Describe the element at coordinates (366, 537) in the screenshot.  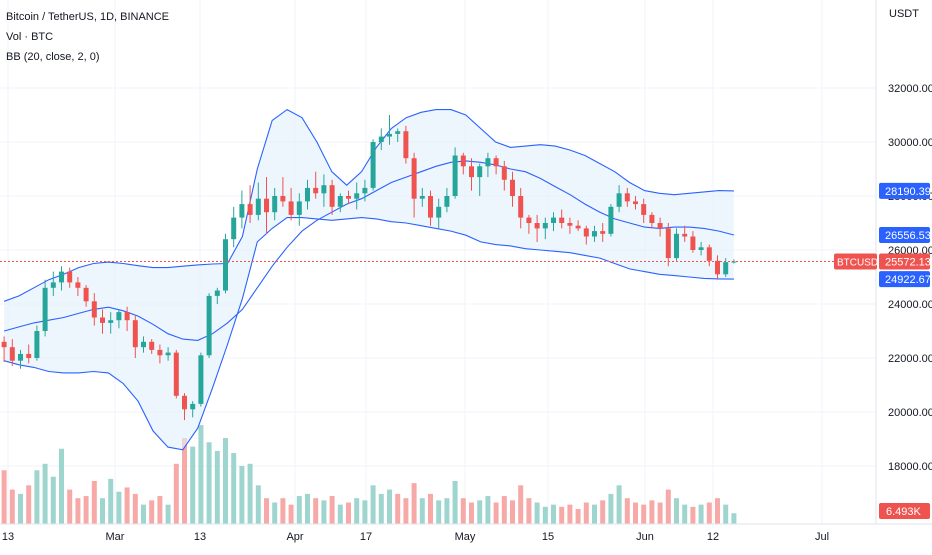
I see `time-tick-label: 17` at that location.